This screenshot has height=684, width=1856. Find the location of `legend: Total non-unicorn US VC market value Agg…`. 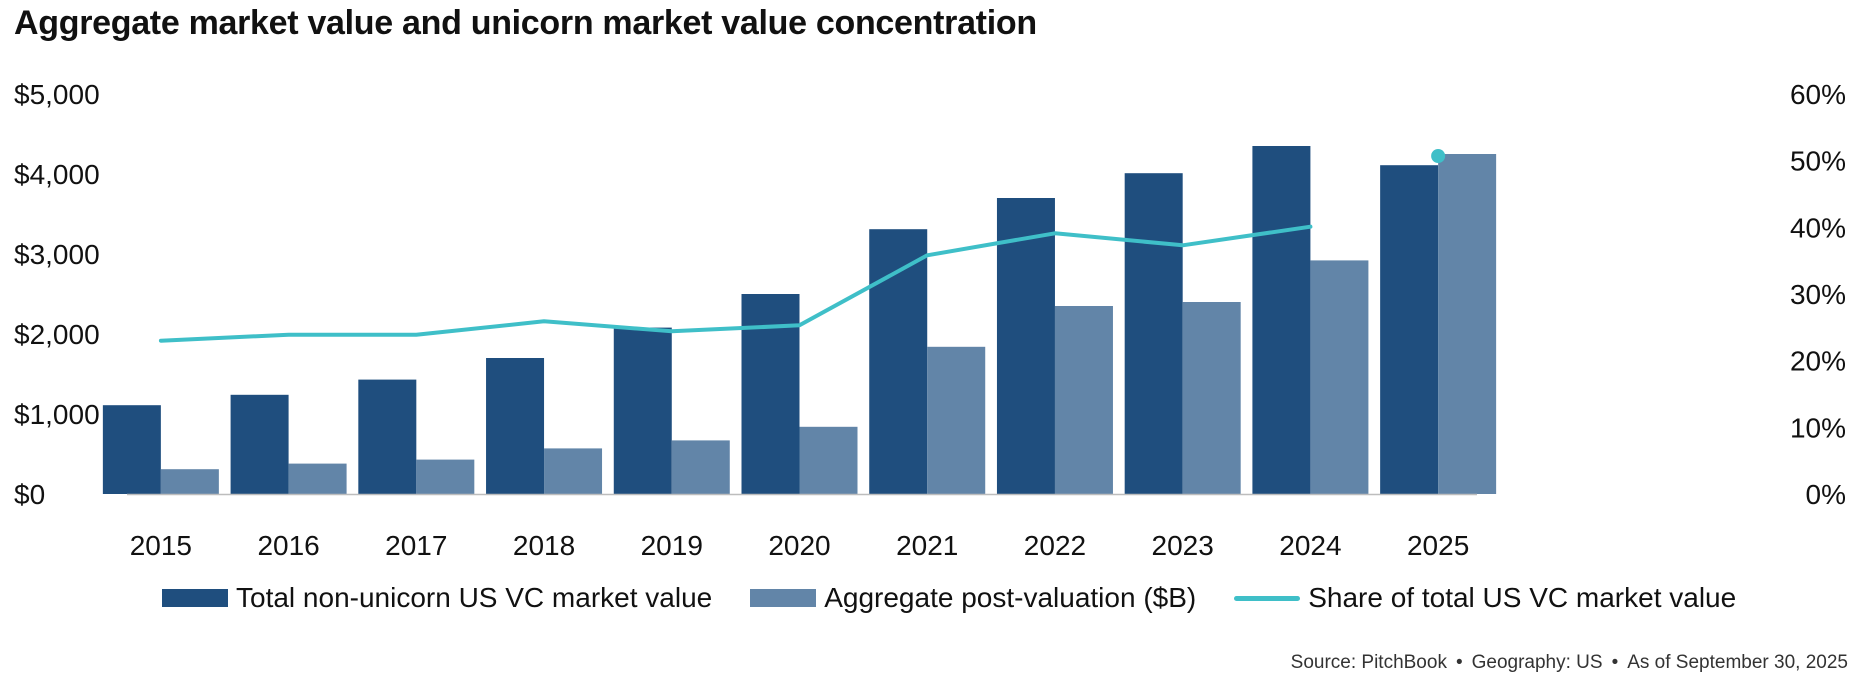

legend: Total non-unicorn US VC market value Agg… is located at coordinates (968, 598).